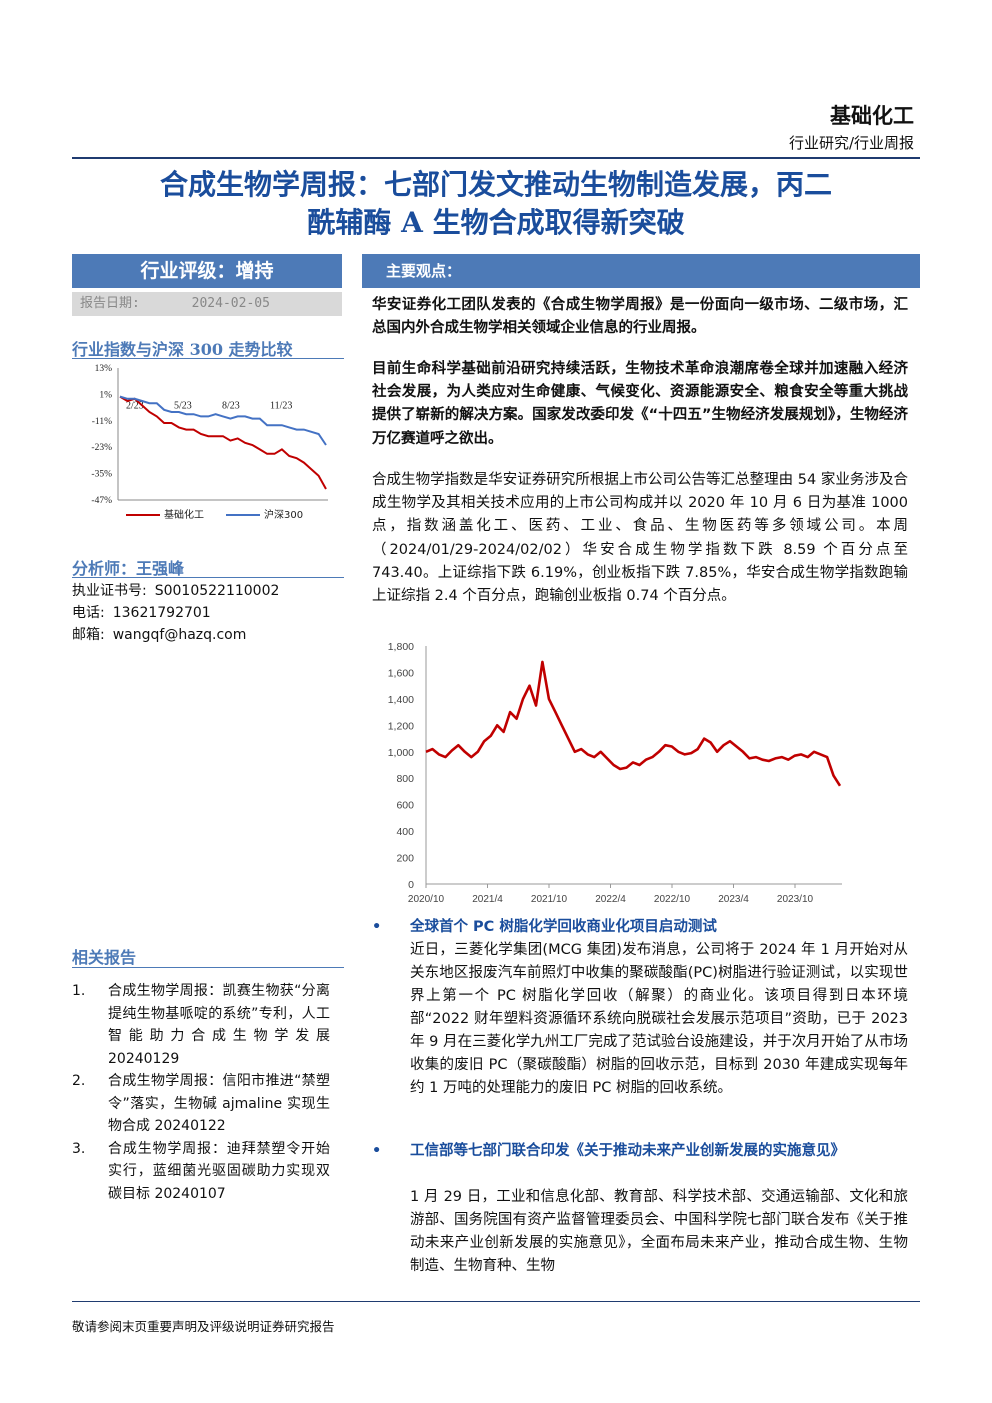  I want to click on industry-rating: 行业评级：增持, so click(207, 271).